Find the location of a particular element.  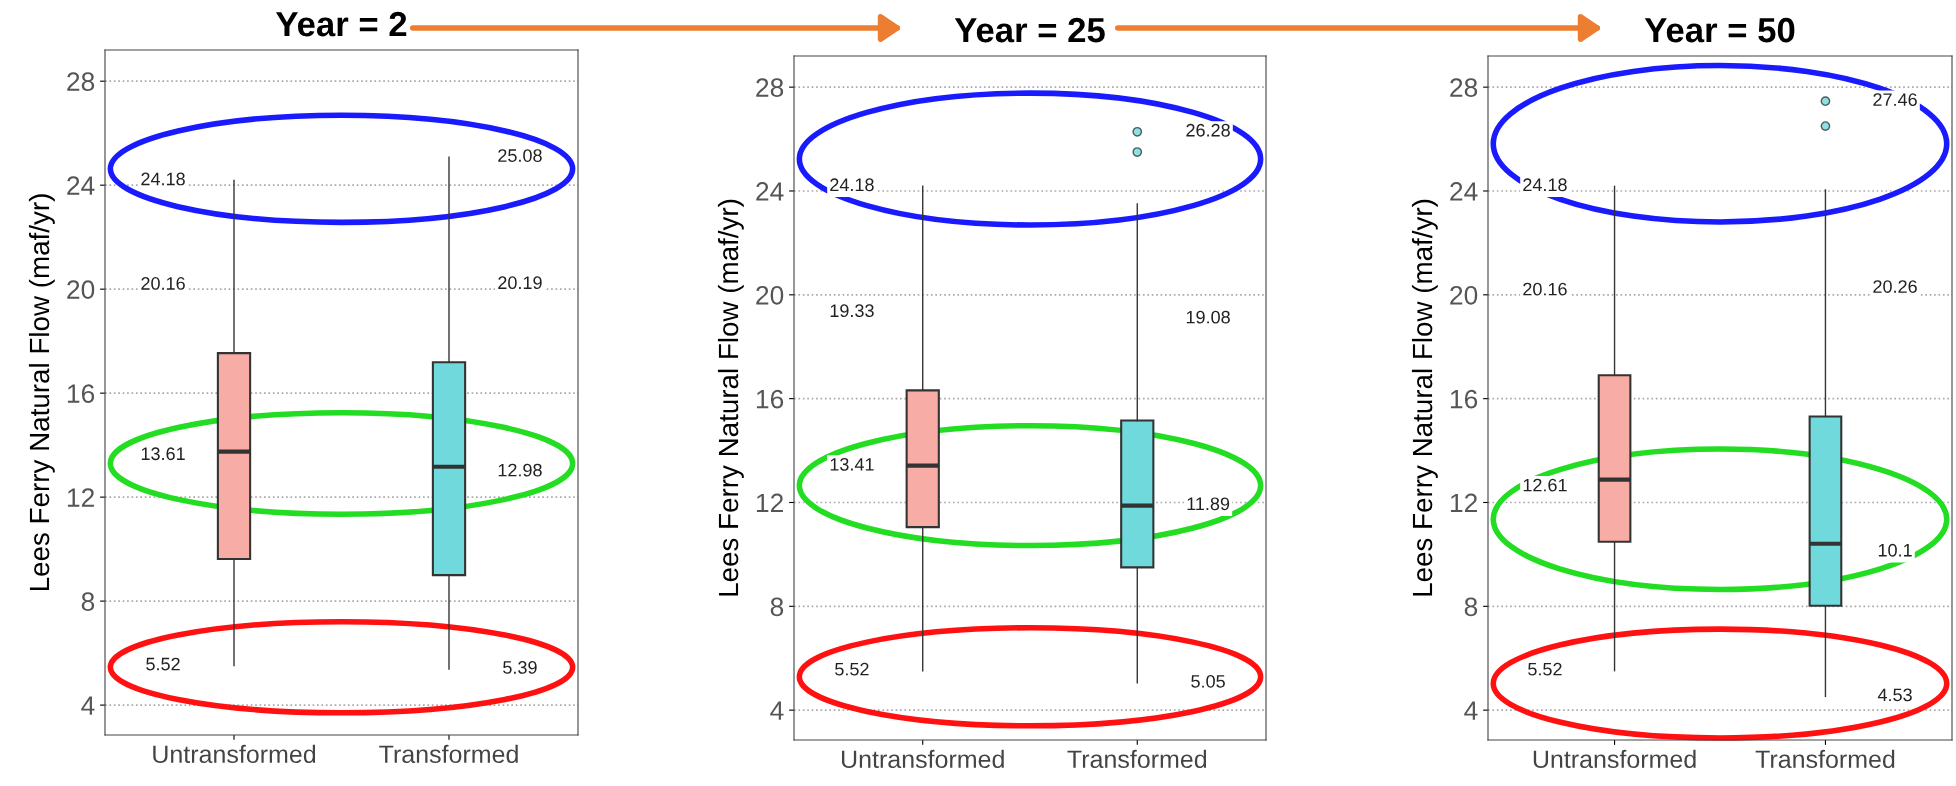

annotation: 25.08 is located at coordinates (520, 155).